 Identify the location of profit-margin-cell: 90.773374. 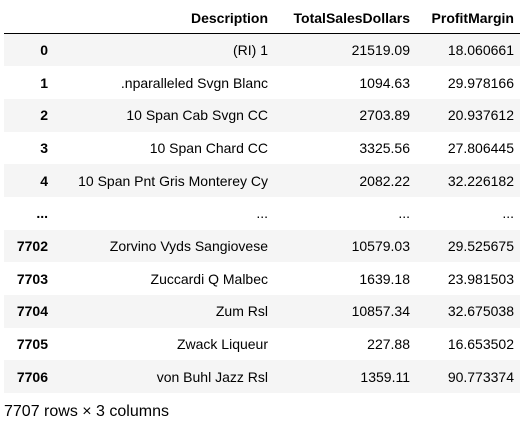
(480, 376).